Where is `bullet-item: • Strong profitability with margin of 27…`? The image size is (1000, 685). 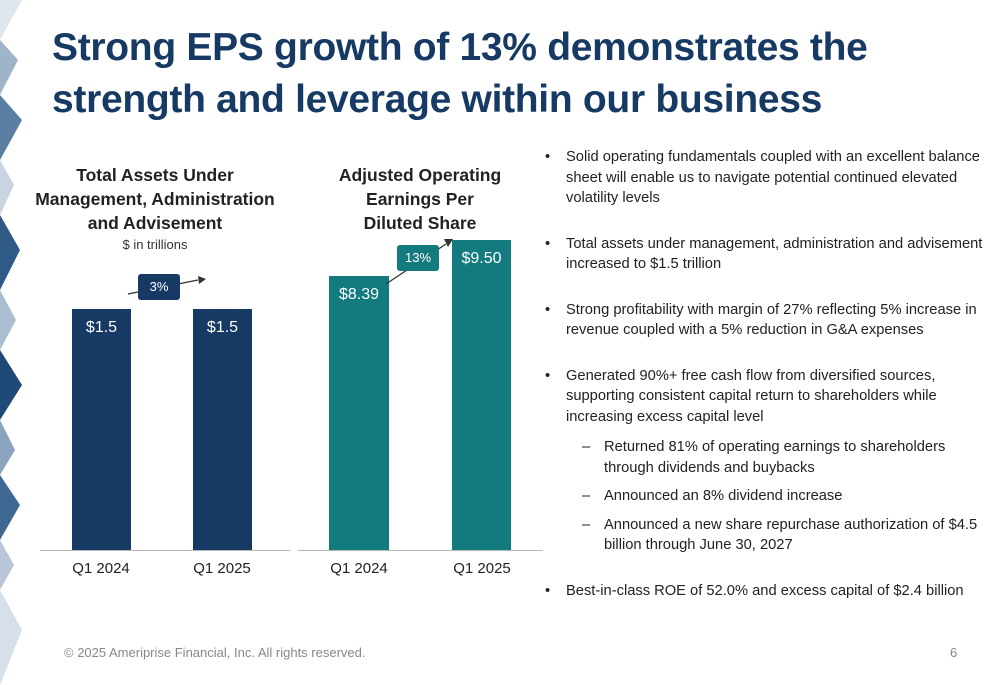
bullet-item: • Strong profitability with margin of 27… is located at coordinates (767, 320).